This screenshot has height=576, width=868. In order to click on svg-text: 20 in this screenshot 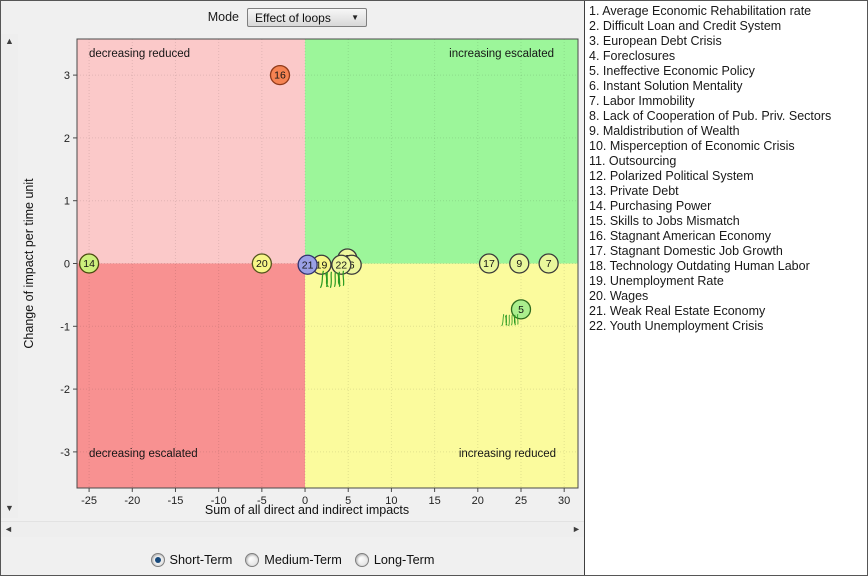, I will do `click(262, 264)`.